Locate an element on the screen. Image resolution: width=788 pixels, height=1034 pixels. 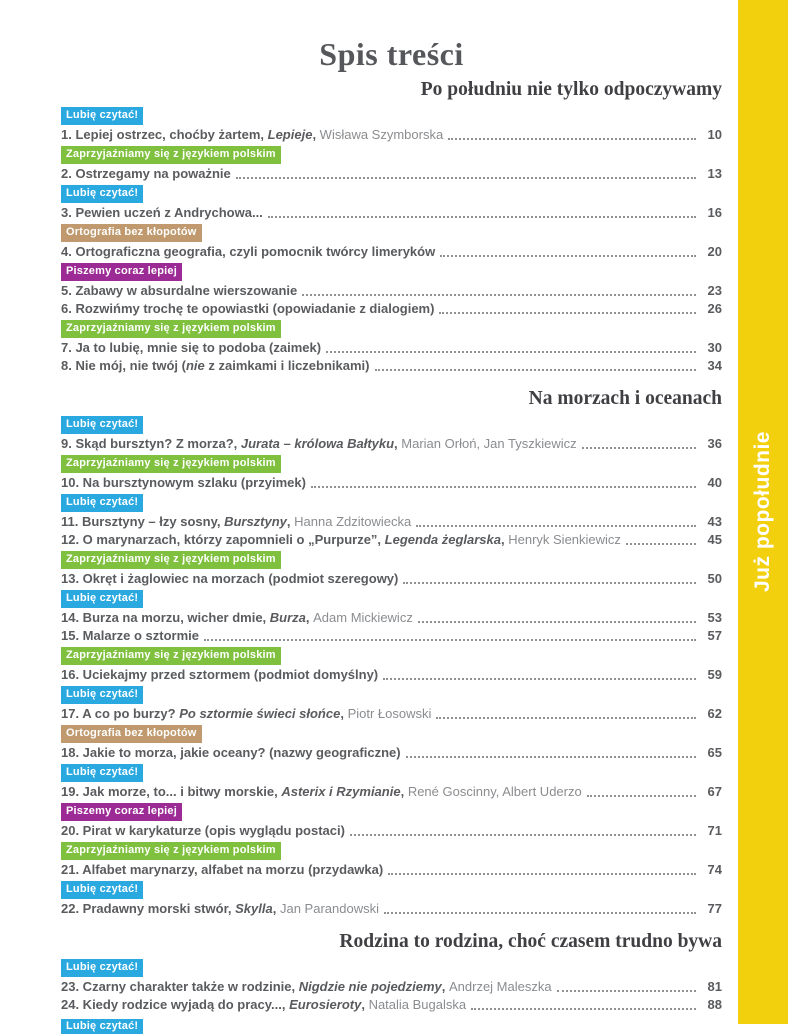
page-number: 62 is located at coordinates (714, 713).